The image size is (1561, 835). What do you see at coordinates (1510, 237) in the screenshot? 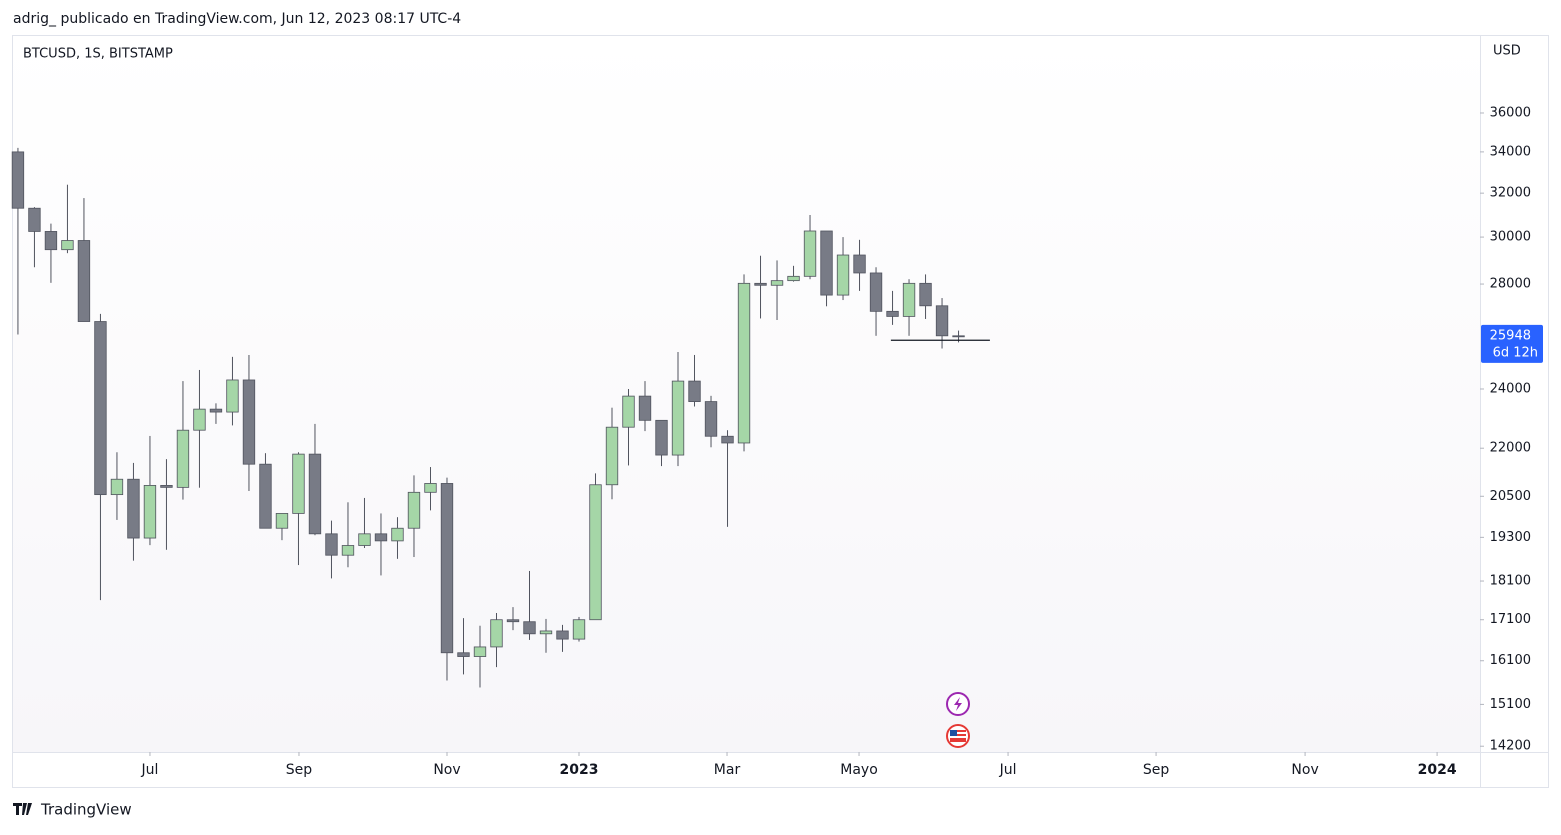
I see `y-tick-label: 30000` at bounding box center [1510, 237].